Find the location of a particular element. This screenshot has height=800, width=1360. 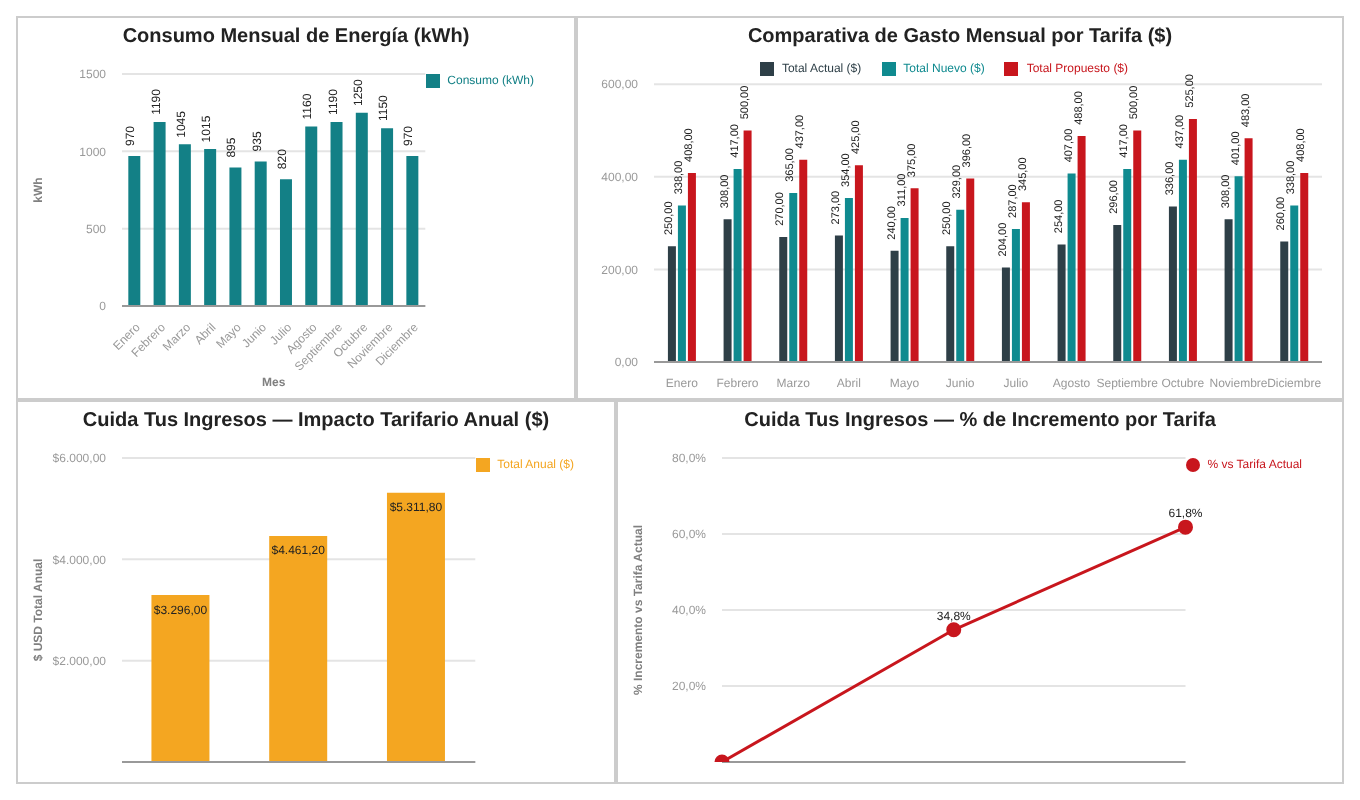

chart-title: Comparativa de Gasto Mensual por Tarifa ($) is located at coordinates (960, 38).